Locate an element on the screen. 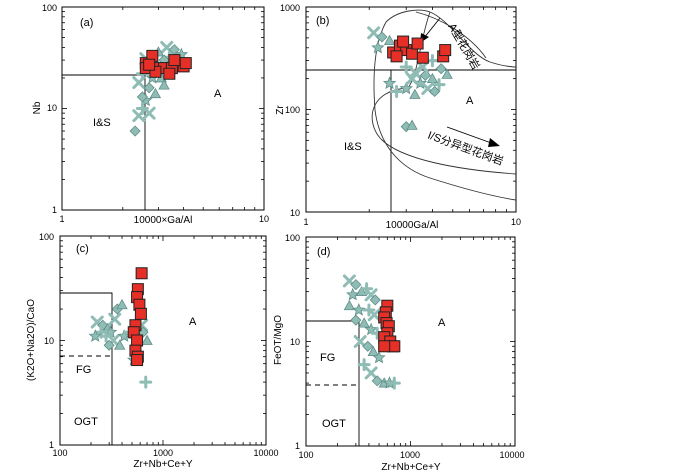 The image size is (700, 474). x-axis-label-b: 10000Ga/Al is located at coordinates (412, 225).